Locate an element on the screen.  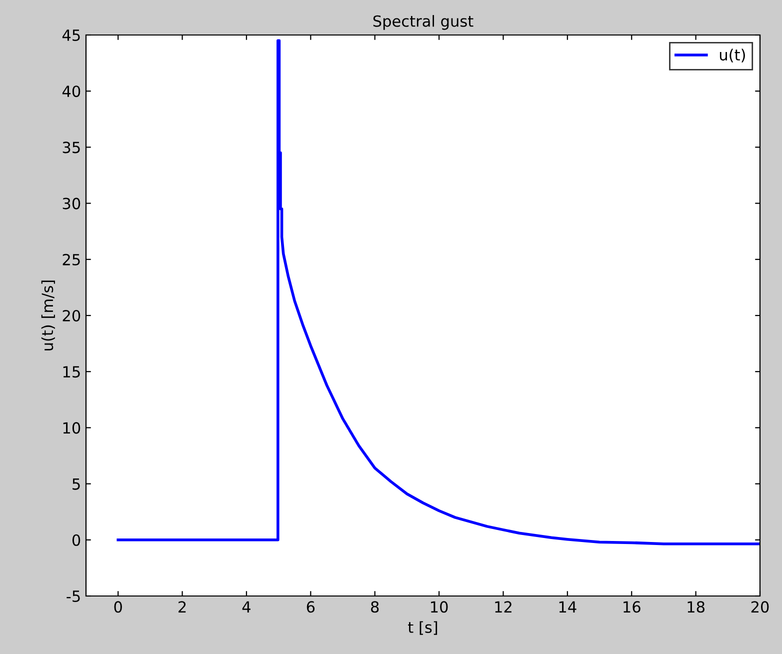
y-tick-label: 25 is located at coordinates (71, 260).